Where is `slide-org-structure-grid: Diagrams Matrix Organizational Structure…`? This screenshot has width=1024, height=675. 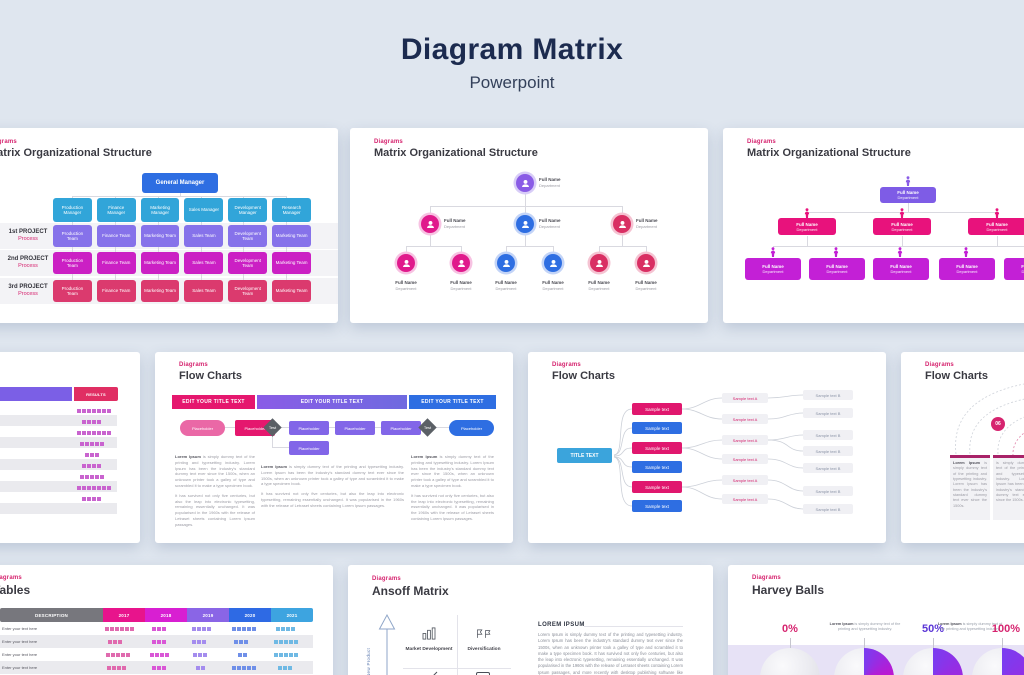
slide-org-structure-grid: Diagrams Matrix Organizational Structure… is located at coordinates (169, 225).